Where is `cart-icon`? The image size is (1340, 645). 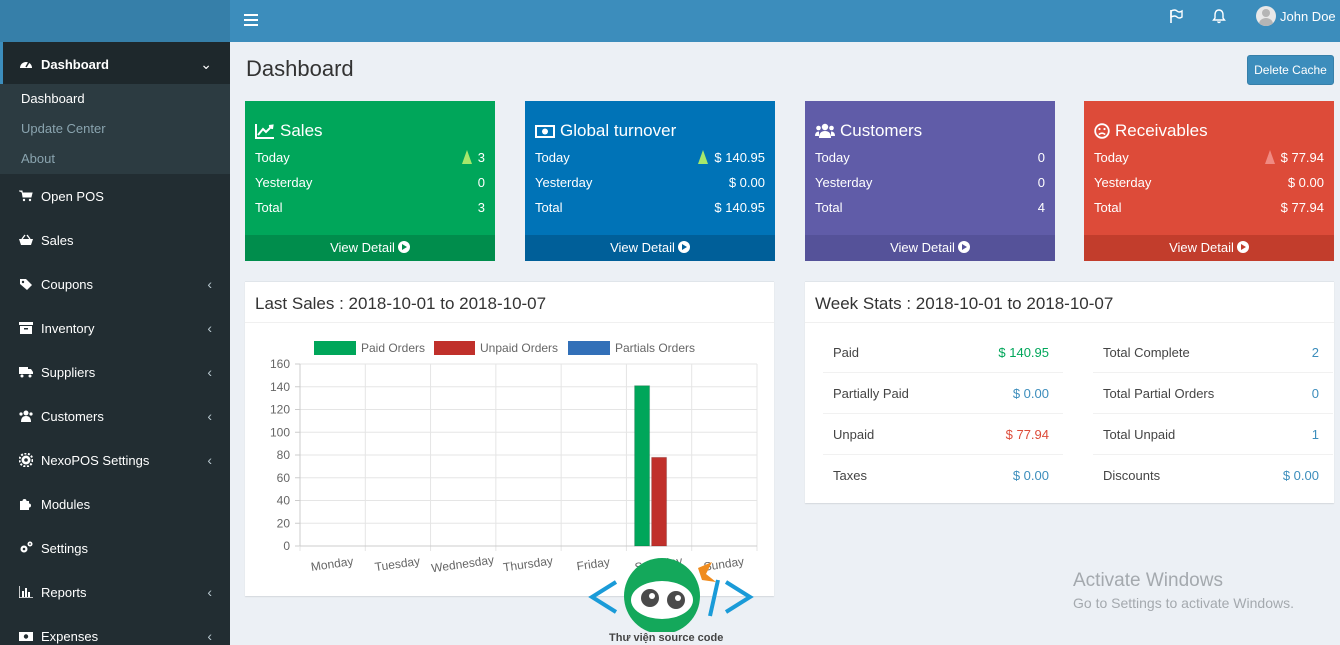
cart-icon is located at coordinates (26, 196).